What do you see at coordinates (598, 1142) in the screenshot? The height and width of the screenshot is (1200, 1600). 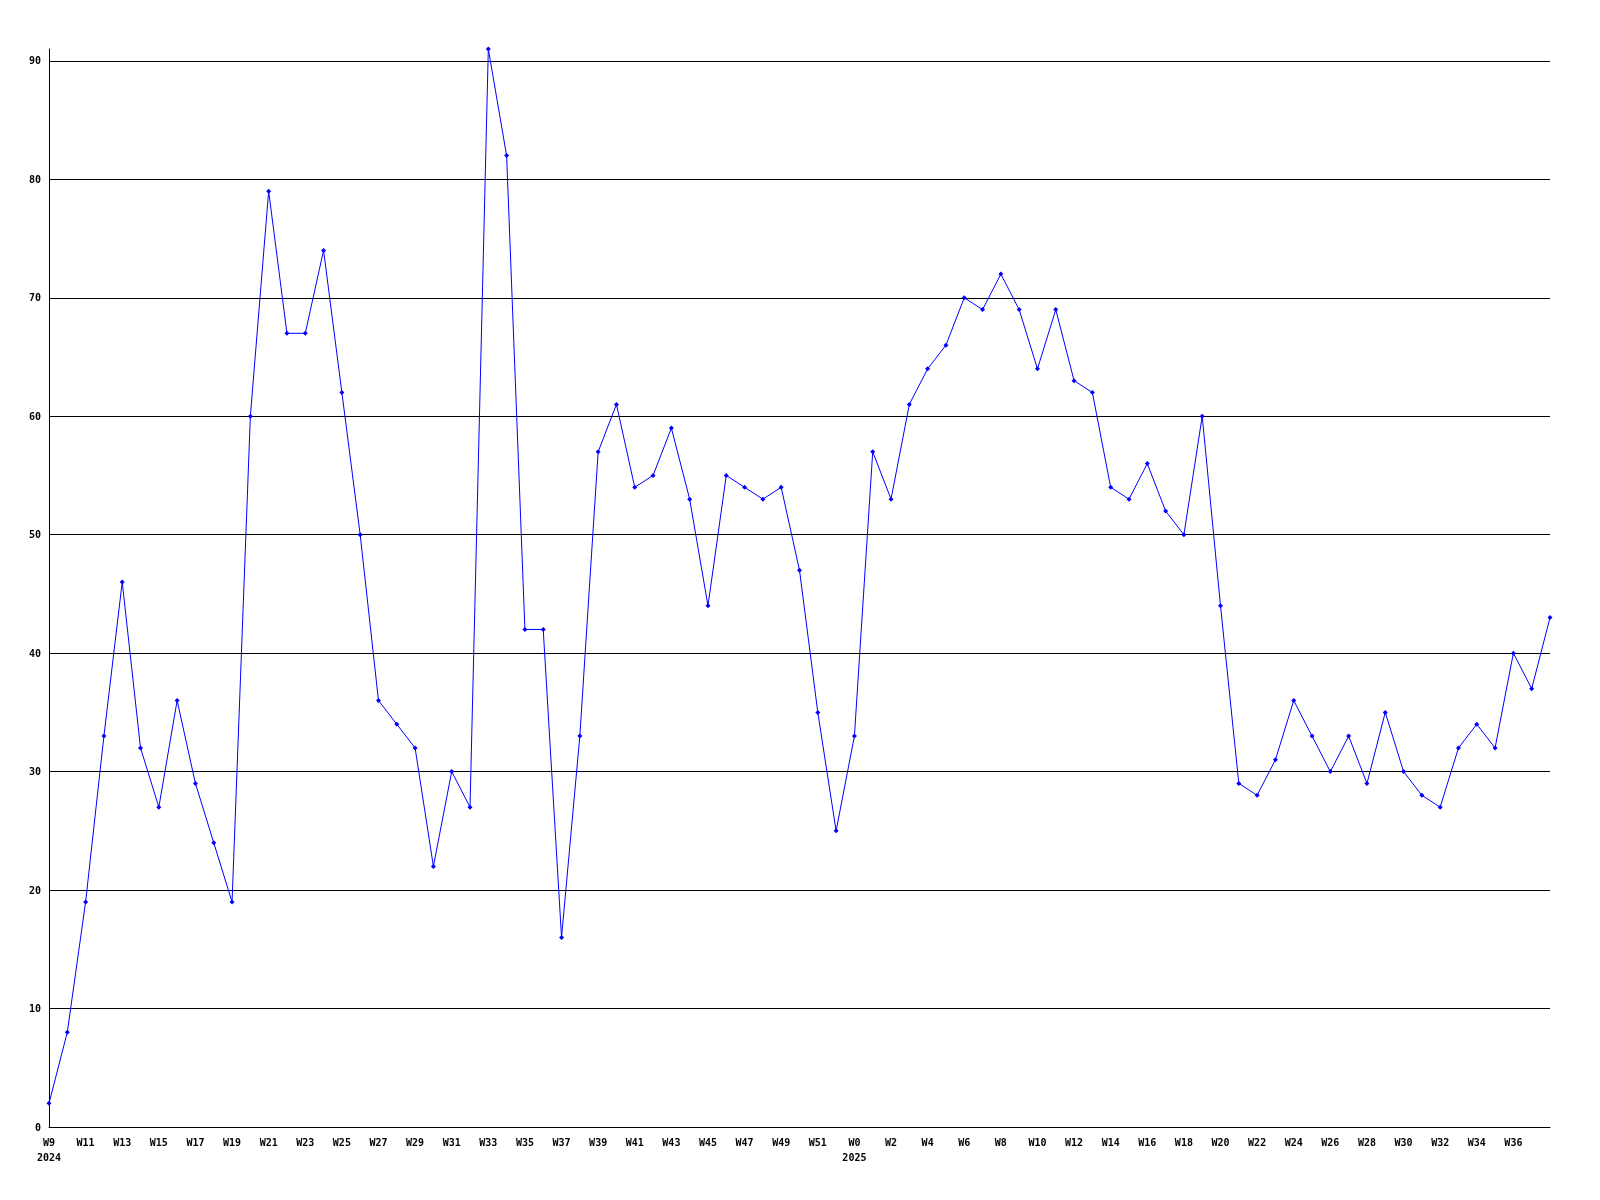 I see `x-tick-label: W39` at bounding box center [598, 1142].